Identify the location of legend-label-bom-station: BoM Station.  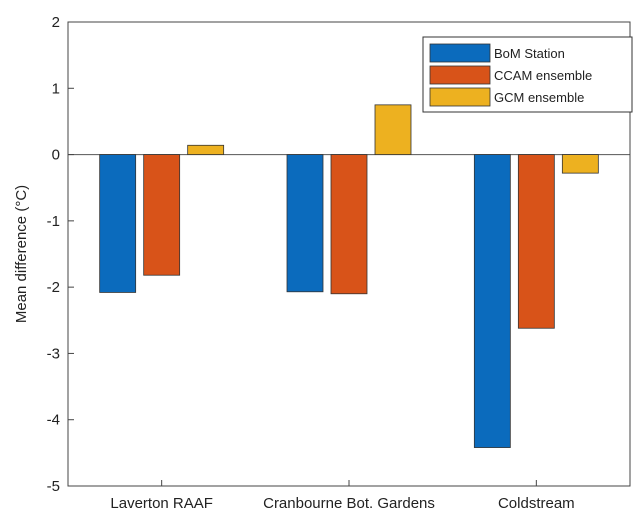
(529, 53).